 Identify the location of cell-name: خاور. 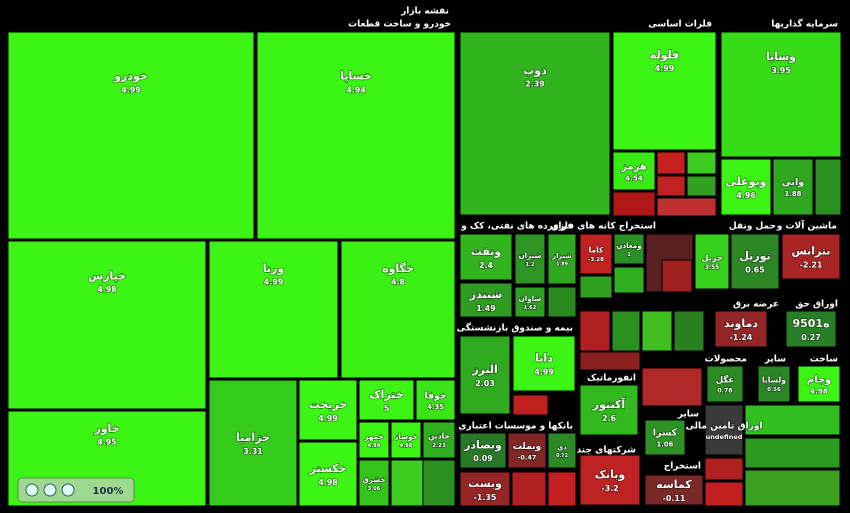
(106, 428).